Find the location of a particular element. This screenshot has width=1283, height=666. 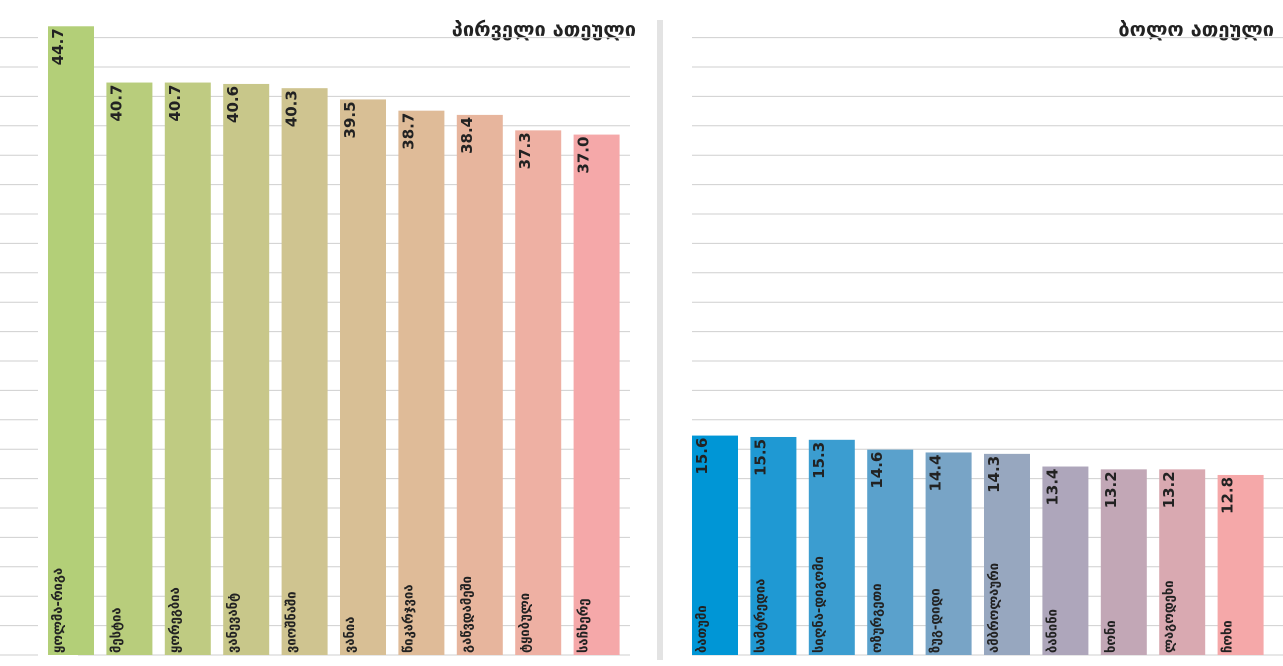

bar-label: ბათუმი is located at coordinates (702, 629).